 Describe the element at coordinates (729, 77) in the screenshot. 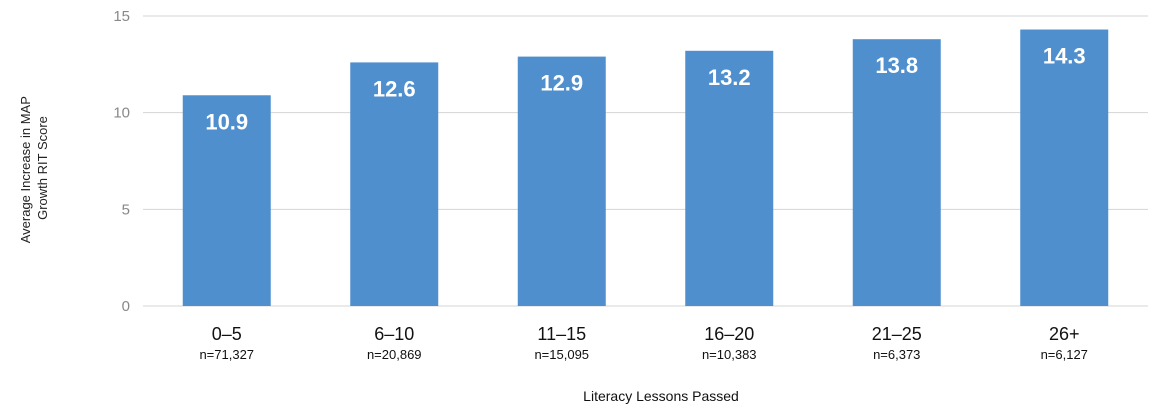

I see `bar-value-label: 13.2` at that location.